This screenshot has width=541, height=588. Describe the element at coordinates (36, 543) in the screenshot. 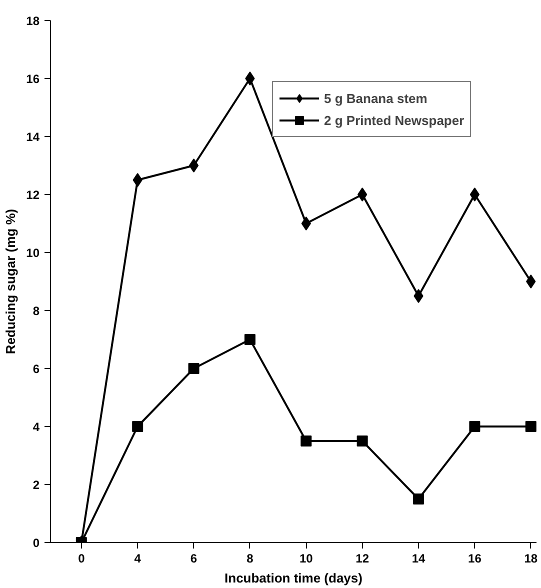

I see `y-tick-label: 0` at that location.